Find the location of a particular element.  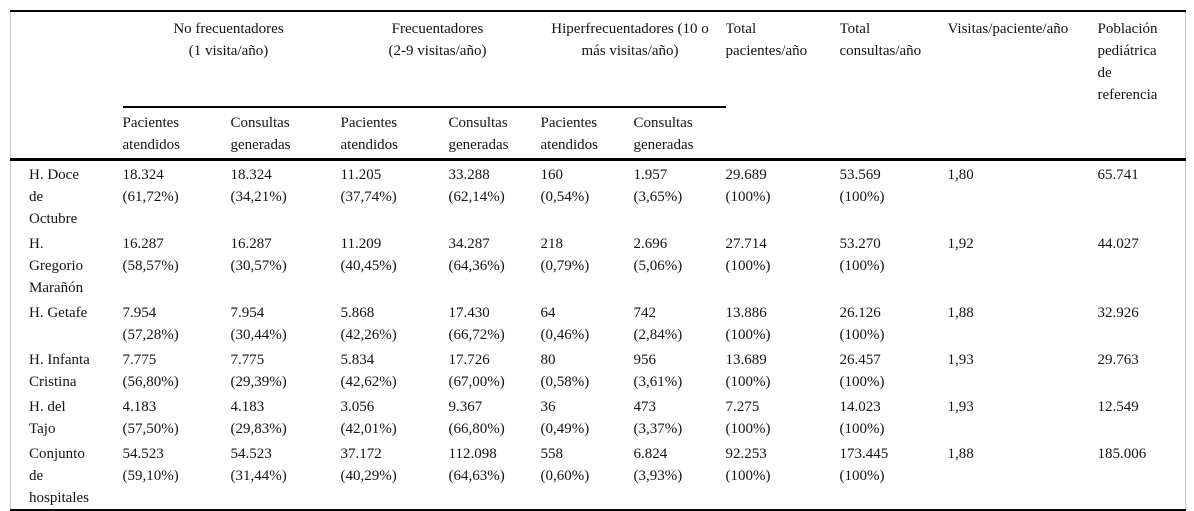

data-cell: 558 (0,60%) is located at coordinates (565, 465).